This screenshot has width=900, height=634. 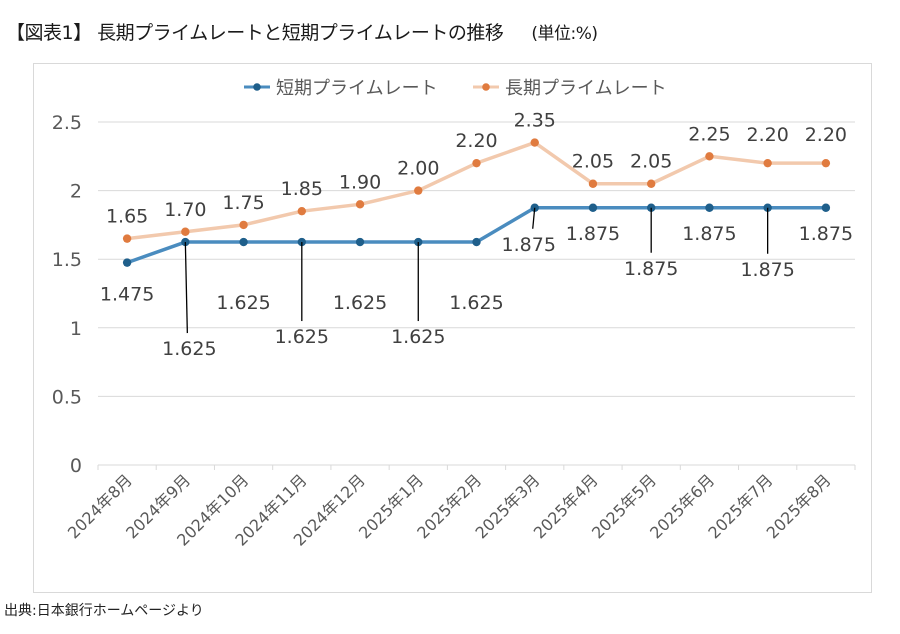 What do you see at coordinates (67, 260) in the screenshot?
I see `y-tick-label: 1.5` at bounding box center [67, 260].